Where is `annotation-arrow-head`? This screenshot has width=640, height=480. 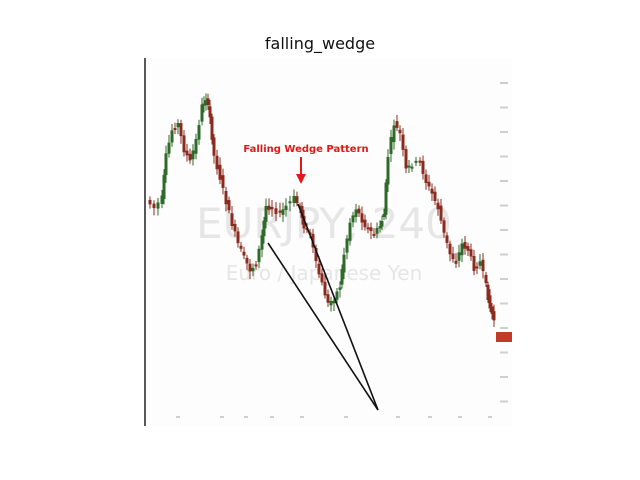
annotation-arrow-head is located at coordinates (301, 179).